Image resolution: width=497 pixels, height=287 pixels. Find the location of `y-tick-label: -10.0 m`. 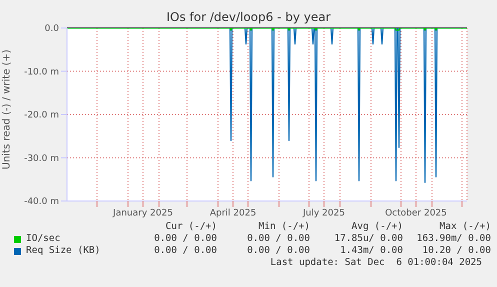

y-tick-label: -10.0 m is located at coordinates (41, 72).